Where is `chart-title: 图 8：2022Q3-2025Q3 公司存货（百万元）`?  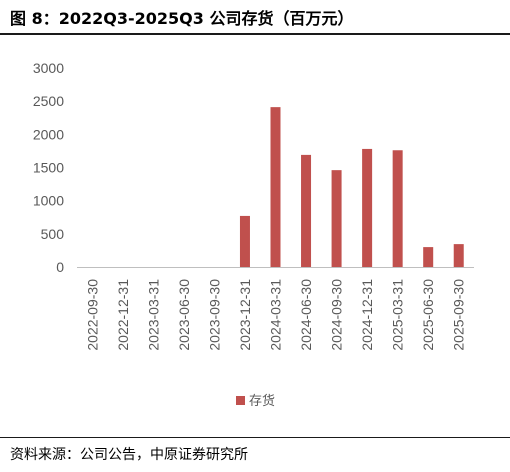 chart-title: 图 8：2022Q3-2025Q3 公司存货（百万元） is located at coordinates (182, 18).